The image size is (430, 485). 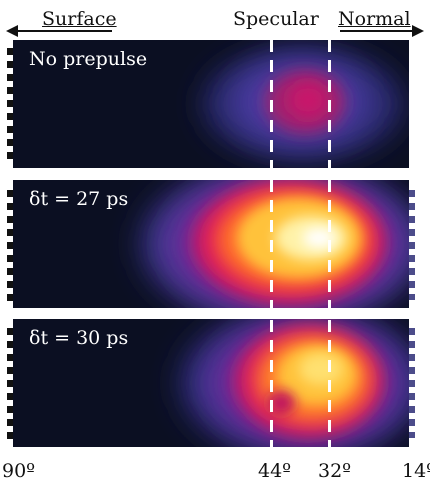 I want to click on panel-label-27ps: δt = 27 ps, so click(x=79, y=199).